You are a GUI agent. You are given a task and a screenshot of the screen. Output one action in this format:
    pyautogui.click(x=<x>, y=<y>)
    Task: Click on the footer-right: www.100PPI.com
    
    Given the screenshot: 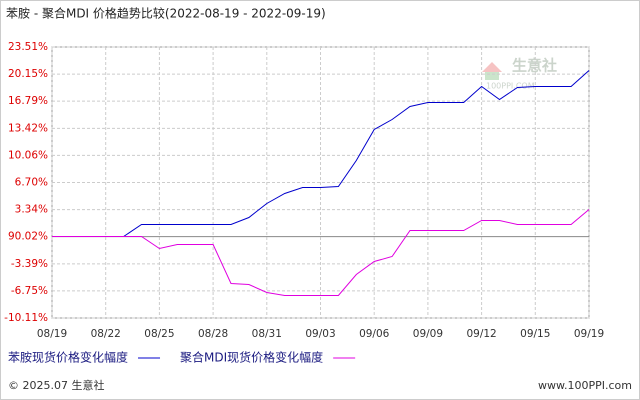 What is the action you would take?
    pyautogui.click(x=585, y=385)
    